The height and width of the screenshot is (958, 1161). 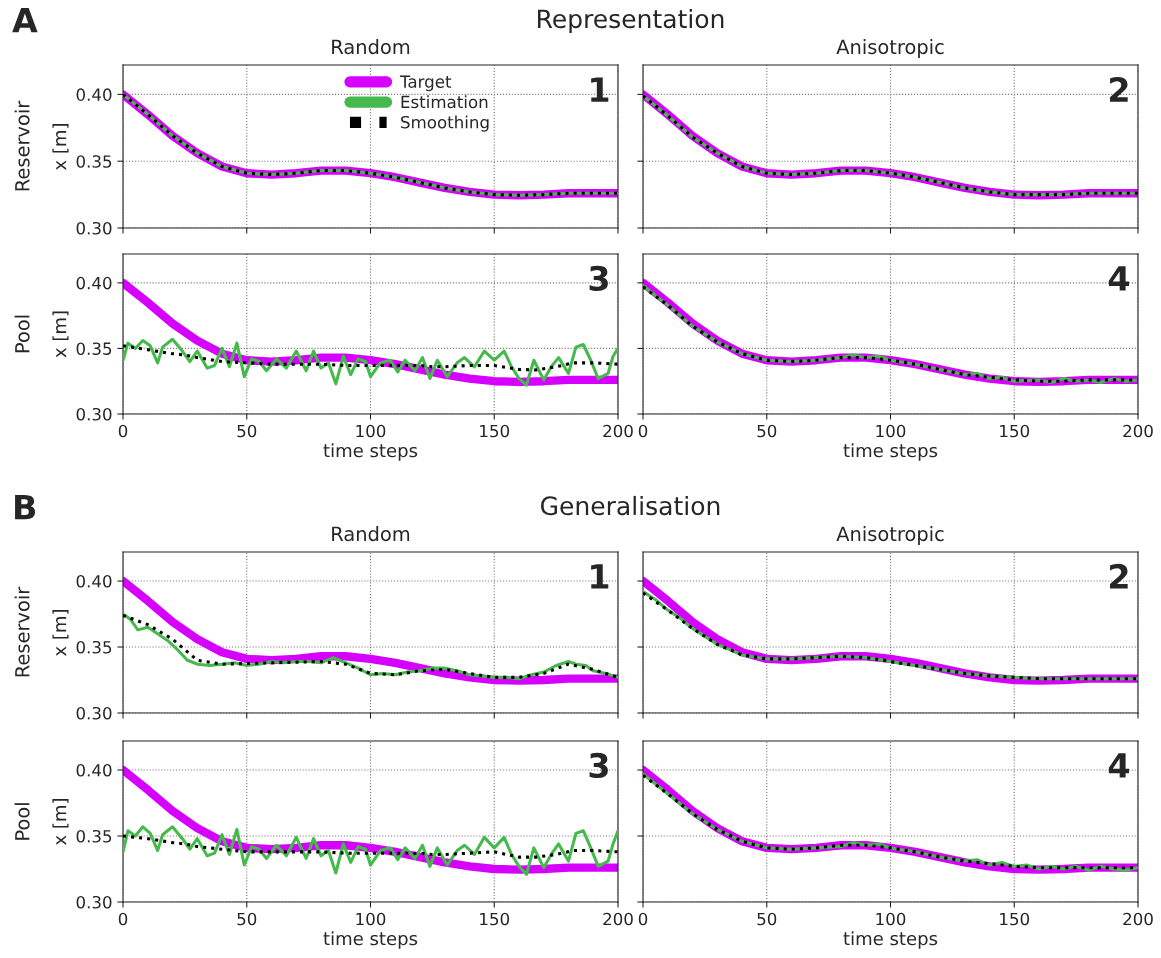 What do you see at coordinates (425, 83) in the screenshot?
I see `legend-label: Target` at bounding box center [425, 83].